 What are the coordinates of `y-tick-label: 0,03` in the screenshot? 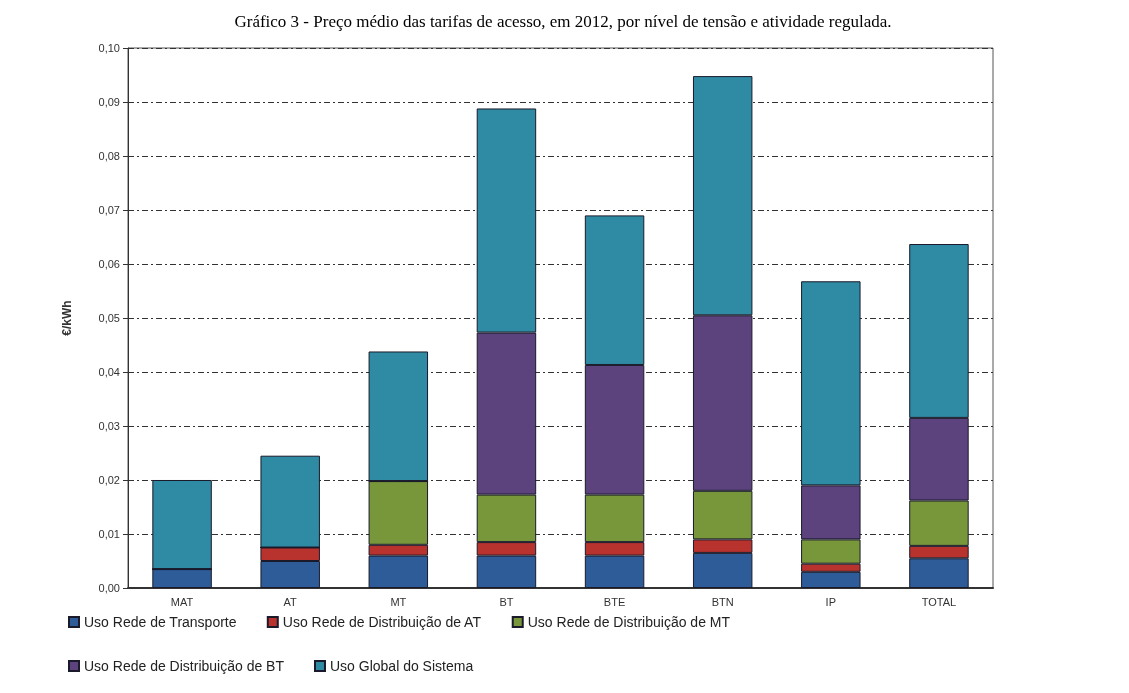 It's located at (109, 426).